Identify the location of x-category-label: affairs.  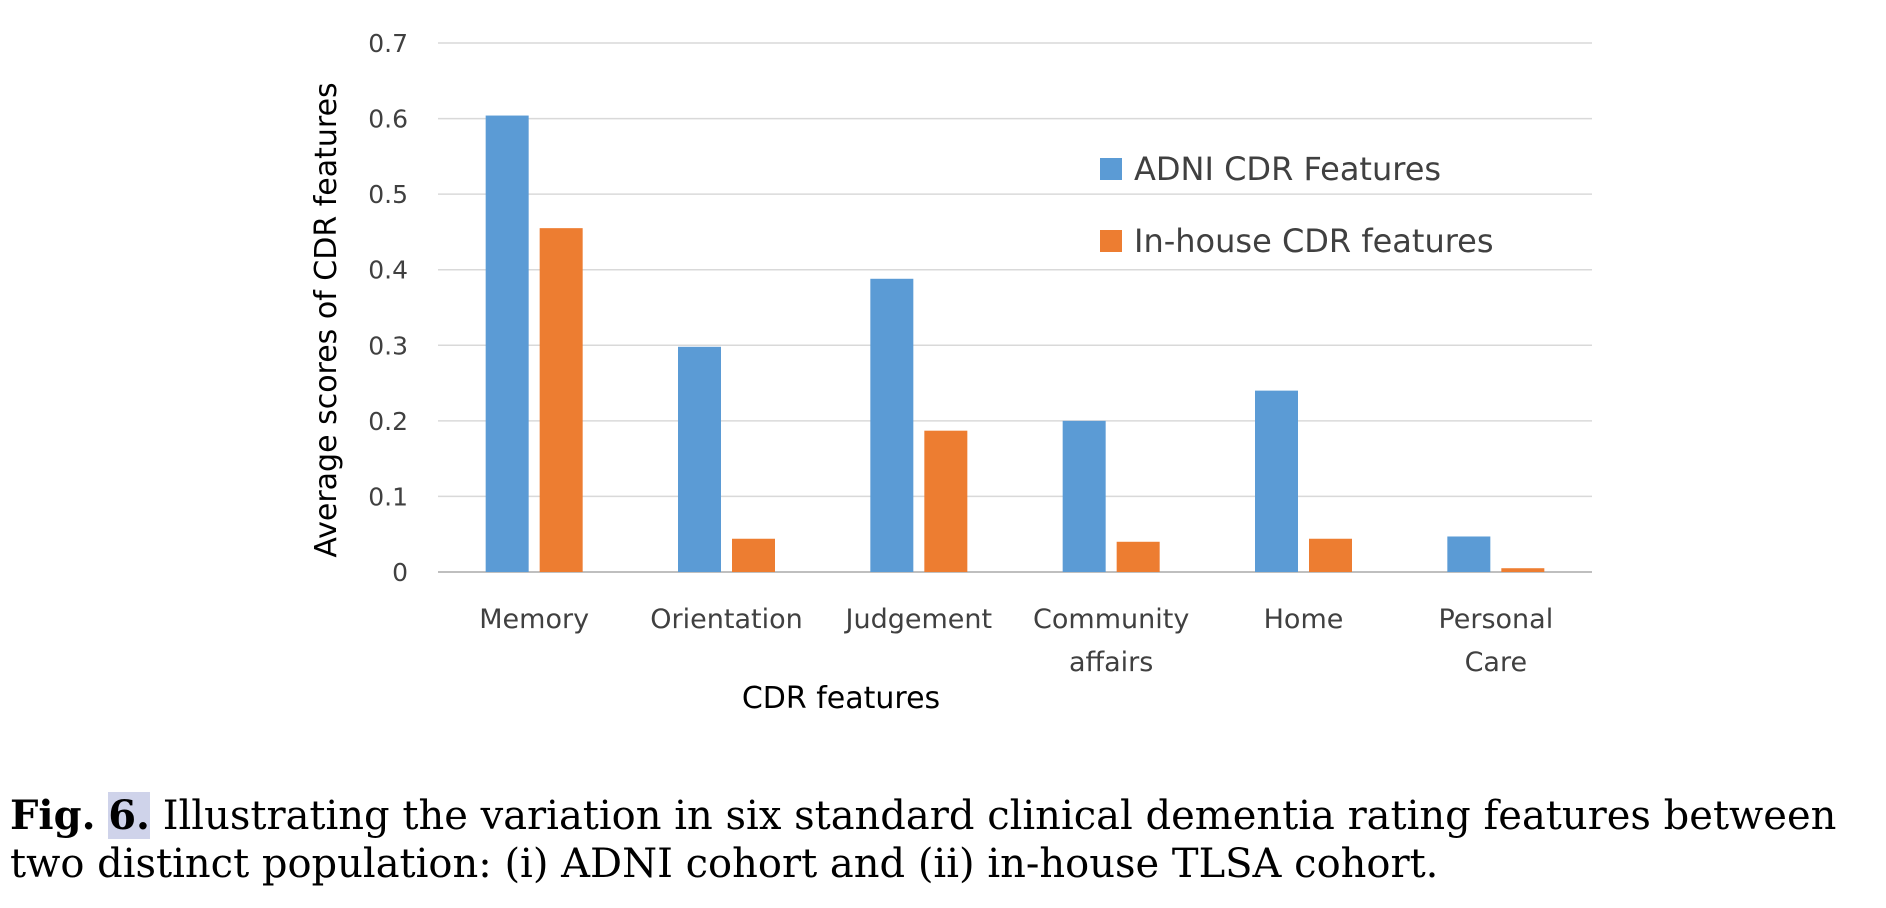
(1111, 662).